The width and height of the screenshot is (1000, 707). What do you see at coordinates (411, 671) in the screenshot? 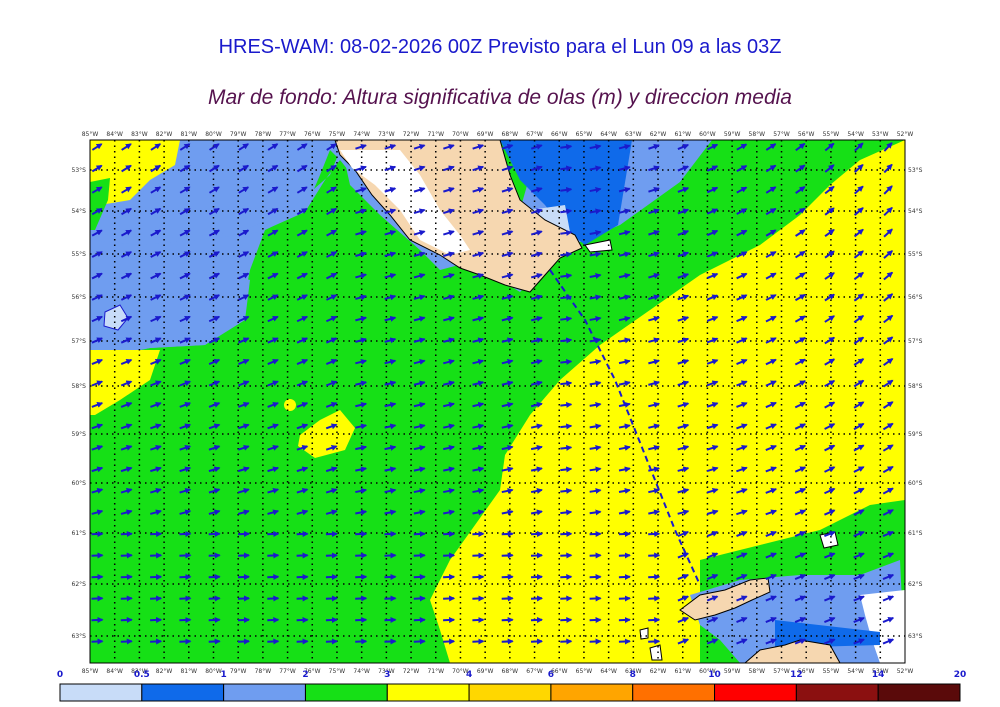
I see `longitude-tick-label: 72°W` at bounding box center [411, 671].